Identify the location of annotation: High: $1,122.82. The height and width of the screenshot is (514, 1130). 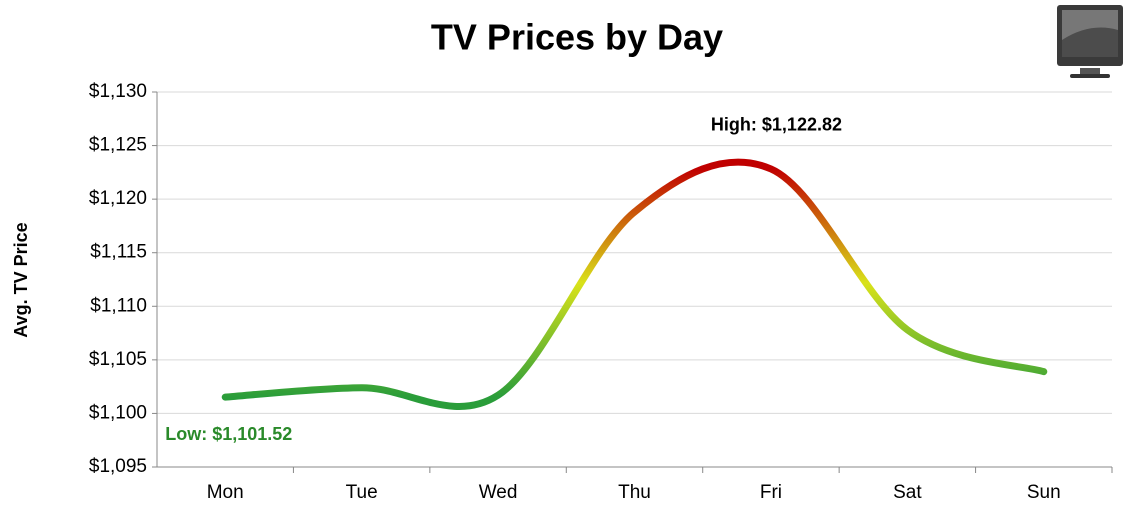
(776, 125).